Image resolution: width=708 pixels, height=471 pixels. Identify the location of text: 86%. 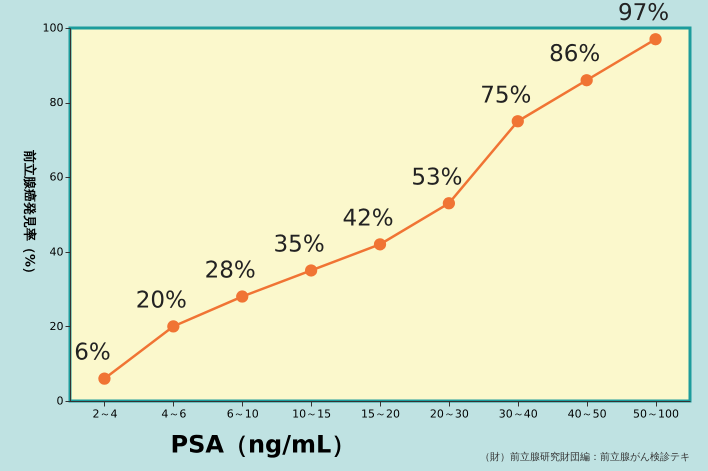
(574, 54).